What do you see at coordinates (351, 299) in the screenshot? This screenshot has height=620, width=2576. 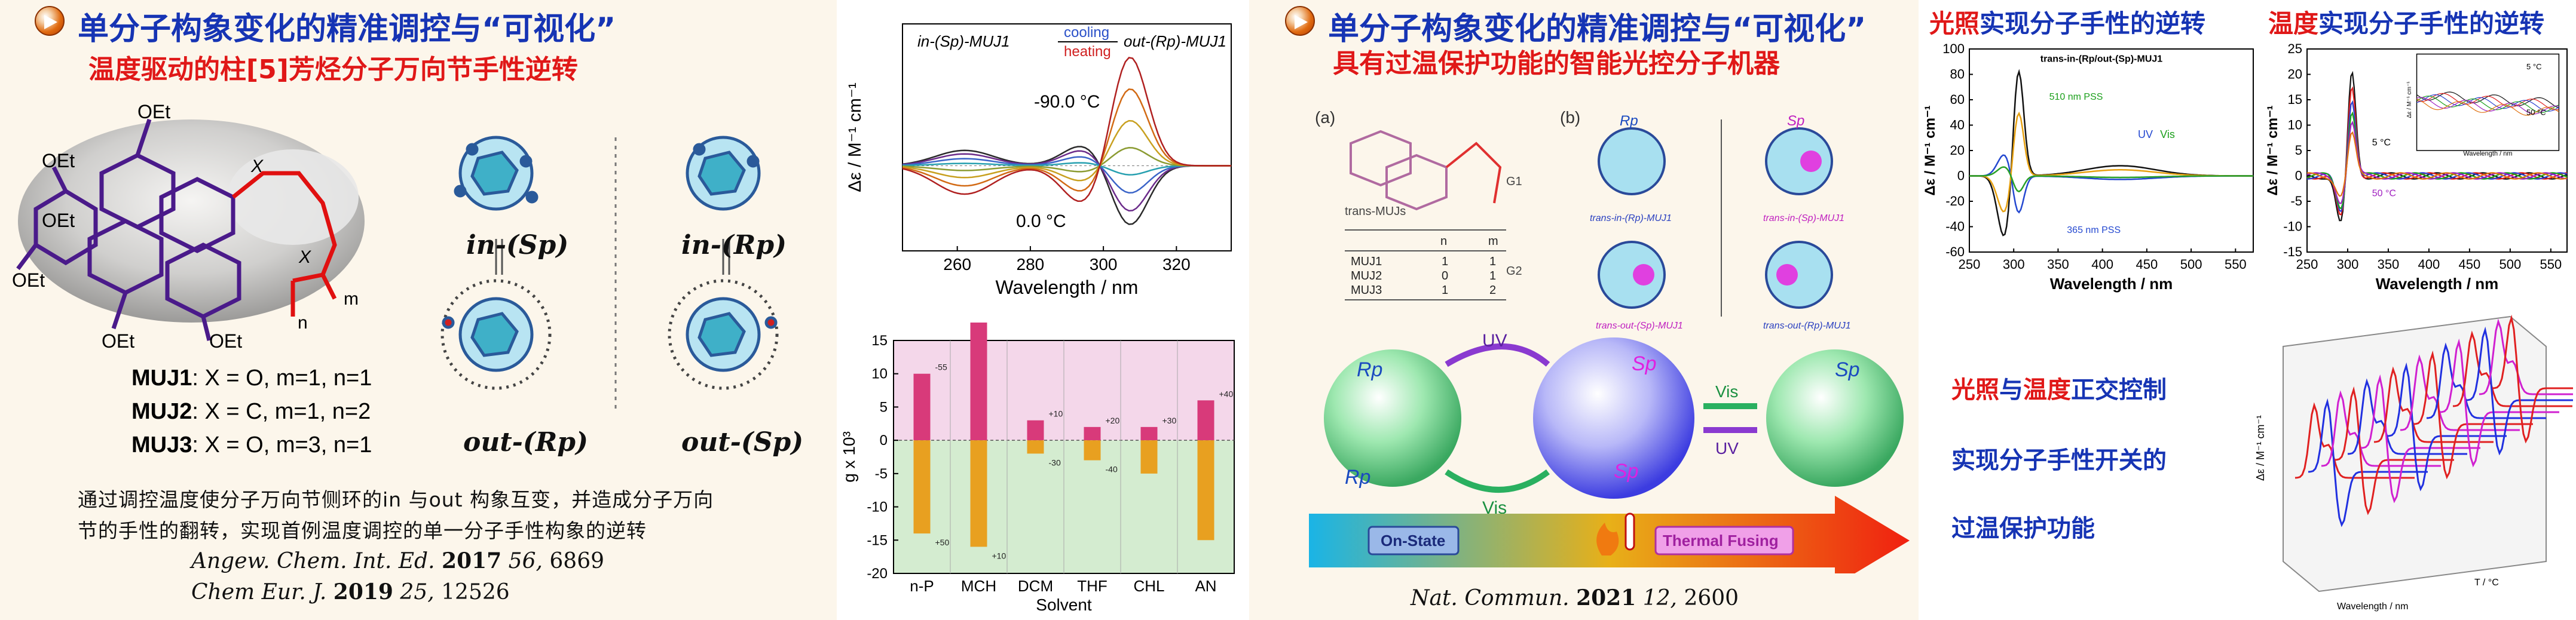 I see `mol-label-m: m` at bounding box center [351, 299].